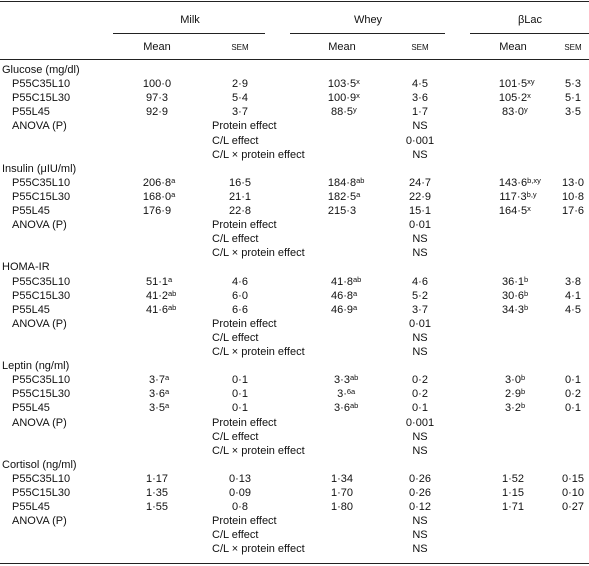 Image resolution: width=589 pixels, height=566 pixels. What do you see at coordinates (294, 563) in the screenshot?
I see `bottom-rule` at bounding box center [294, 563].